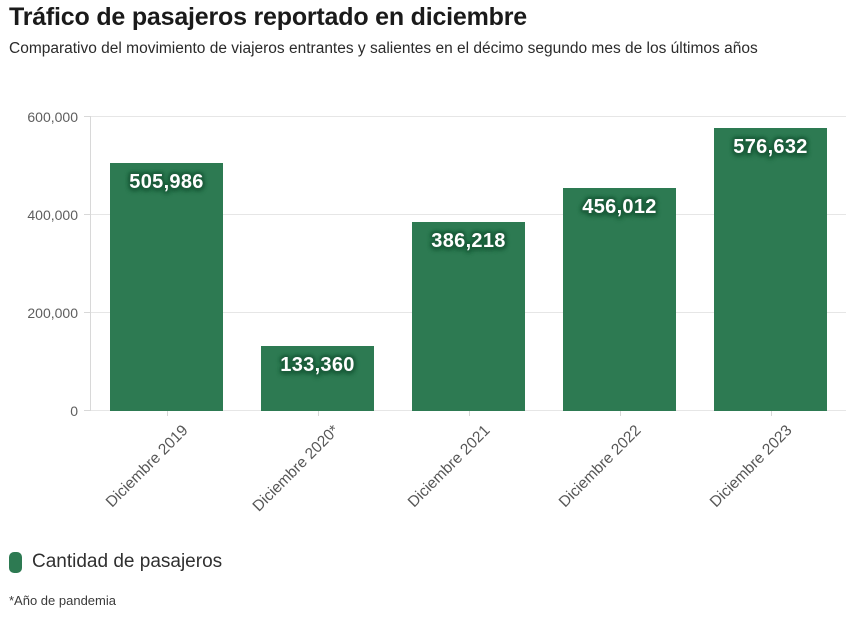 Image resolution: width=865 pixels, height=620 pixels. What do you see at coordinates (751, 466) in the screenshot?
I see `x-axis-label: Diciembre 2023` at bounding box center [751, 466].